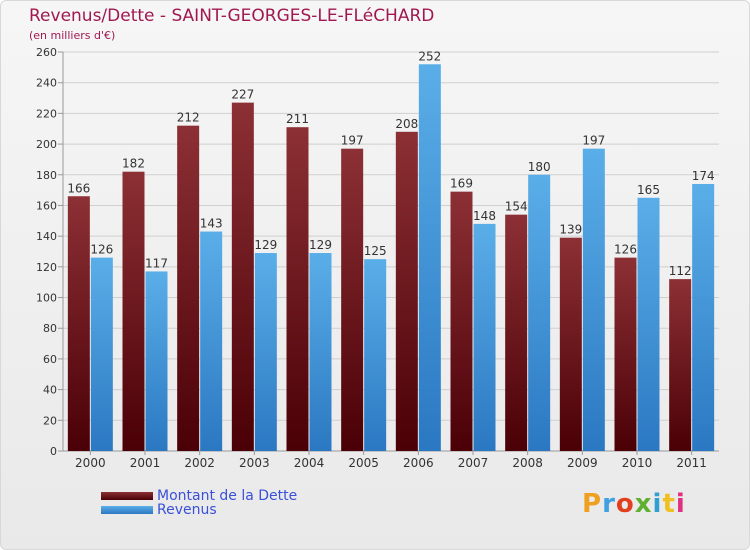 The width and height of the screenshot is (750, 550). What do you see at coordinates (46, 205) in the screenshot?
I see `y-tick-label: 160` at bounding box center [46, 205].